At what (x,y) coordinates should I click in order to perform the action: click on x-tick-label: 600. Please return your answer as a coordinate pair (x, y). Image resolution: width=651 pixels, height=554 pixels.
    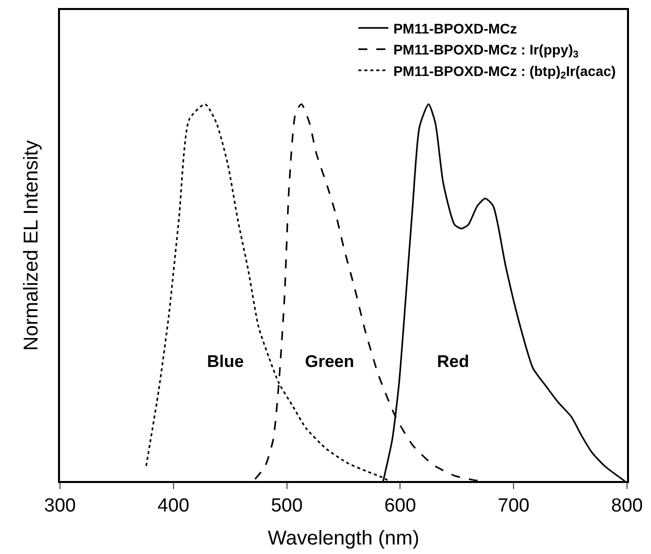
    Looking at the image, I should click on (400, 506).